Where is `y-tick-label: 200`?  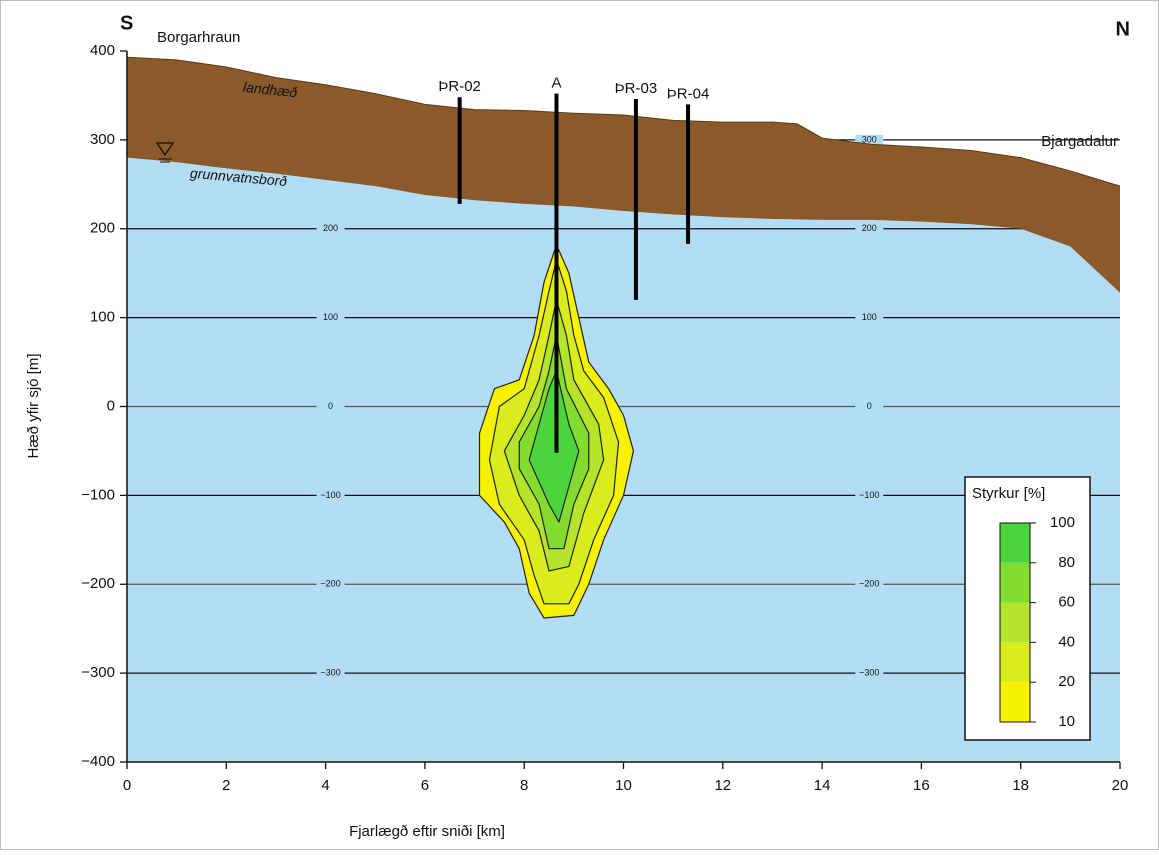
y-tick-label: 200 is located at coordinates (102, 228).